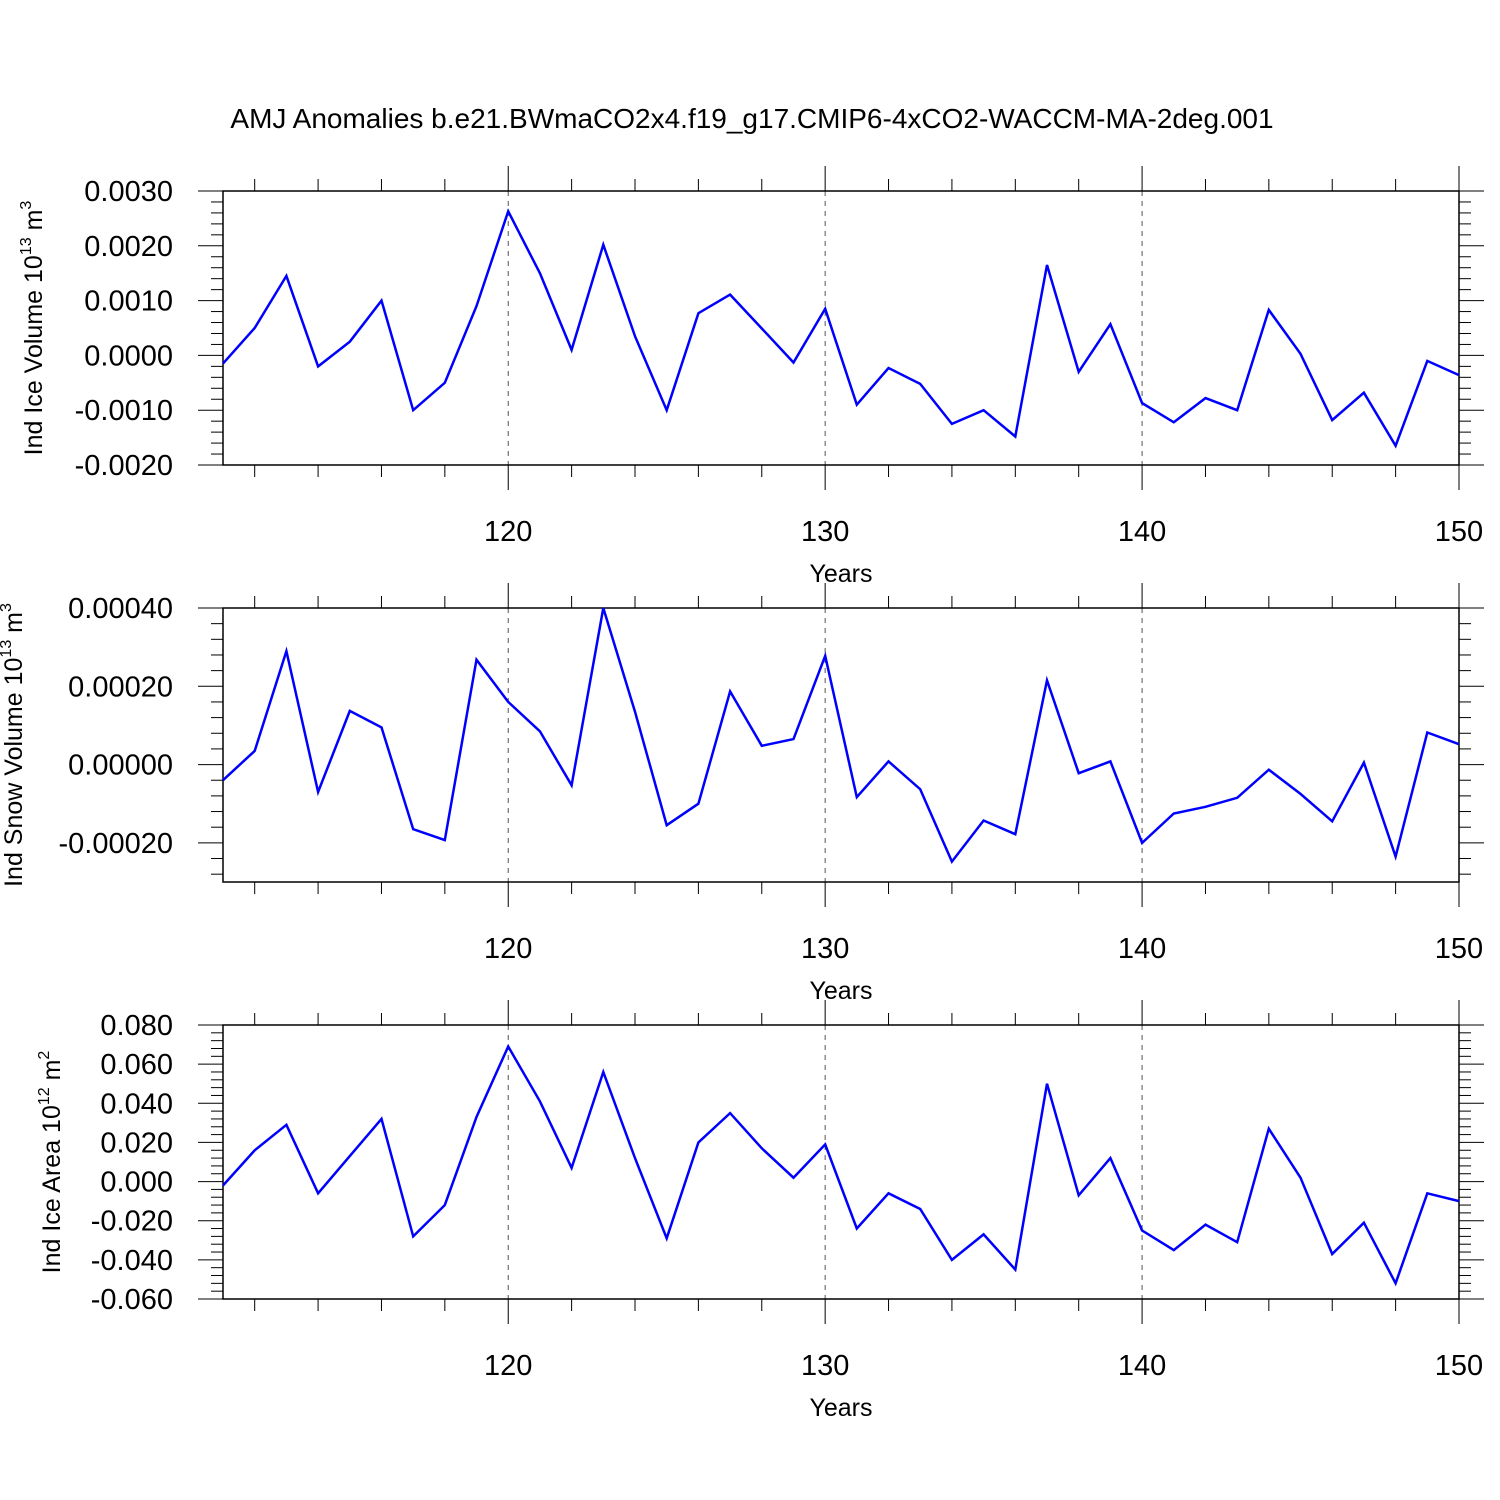 The height and width of the screenshot is (1500, 1500). What do you see at coordinates (120, 766) in the screenshot?
I see `y-tick-label: 0.00000` at bounding box center [120, 766].